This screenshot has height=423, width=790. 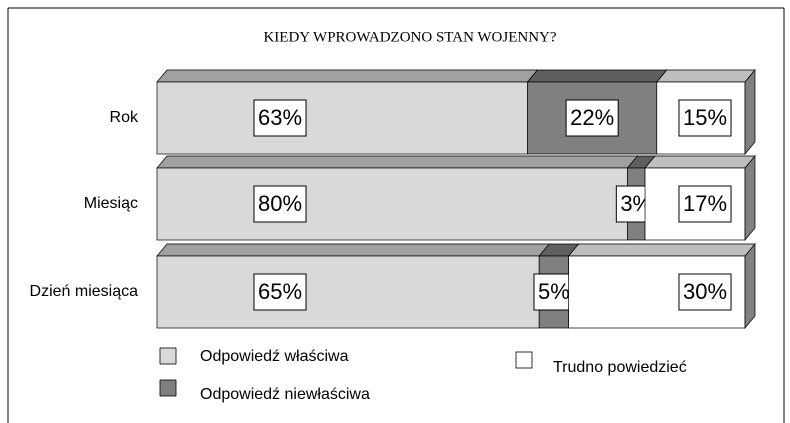 I want to click on category-label: Rok, so click(x=123, y=117).